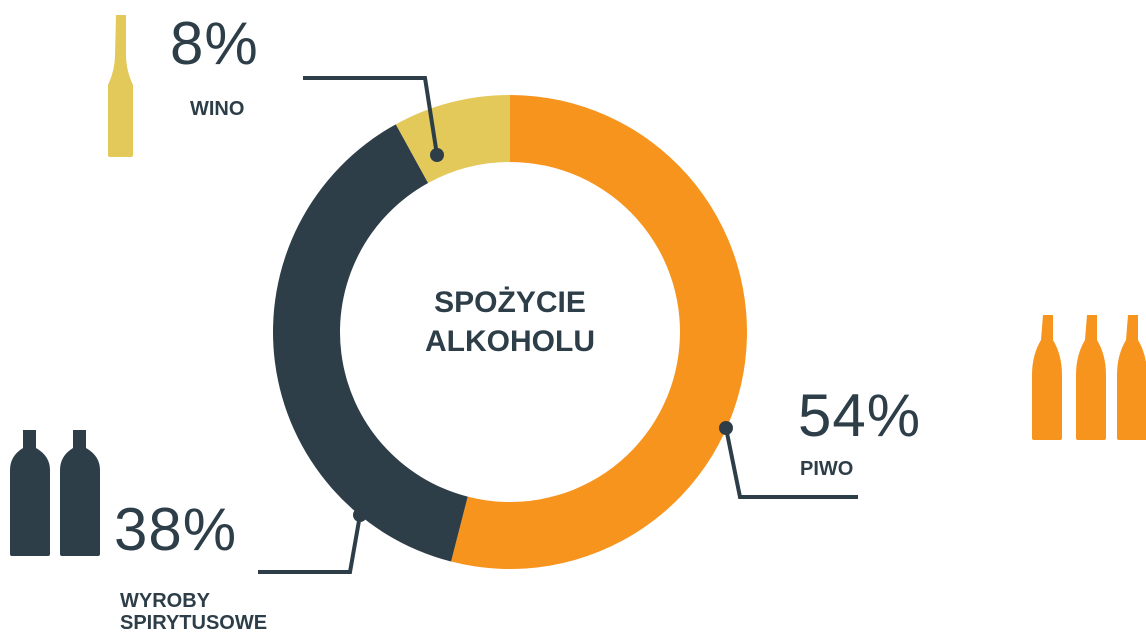  What do you see at coordinates (120, 86) in the screenshot?
I see `wine-bottle-icon` at bounding box center [120, 86].